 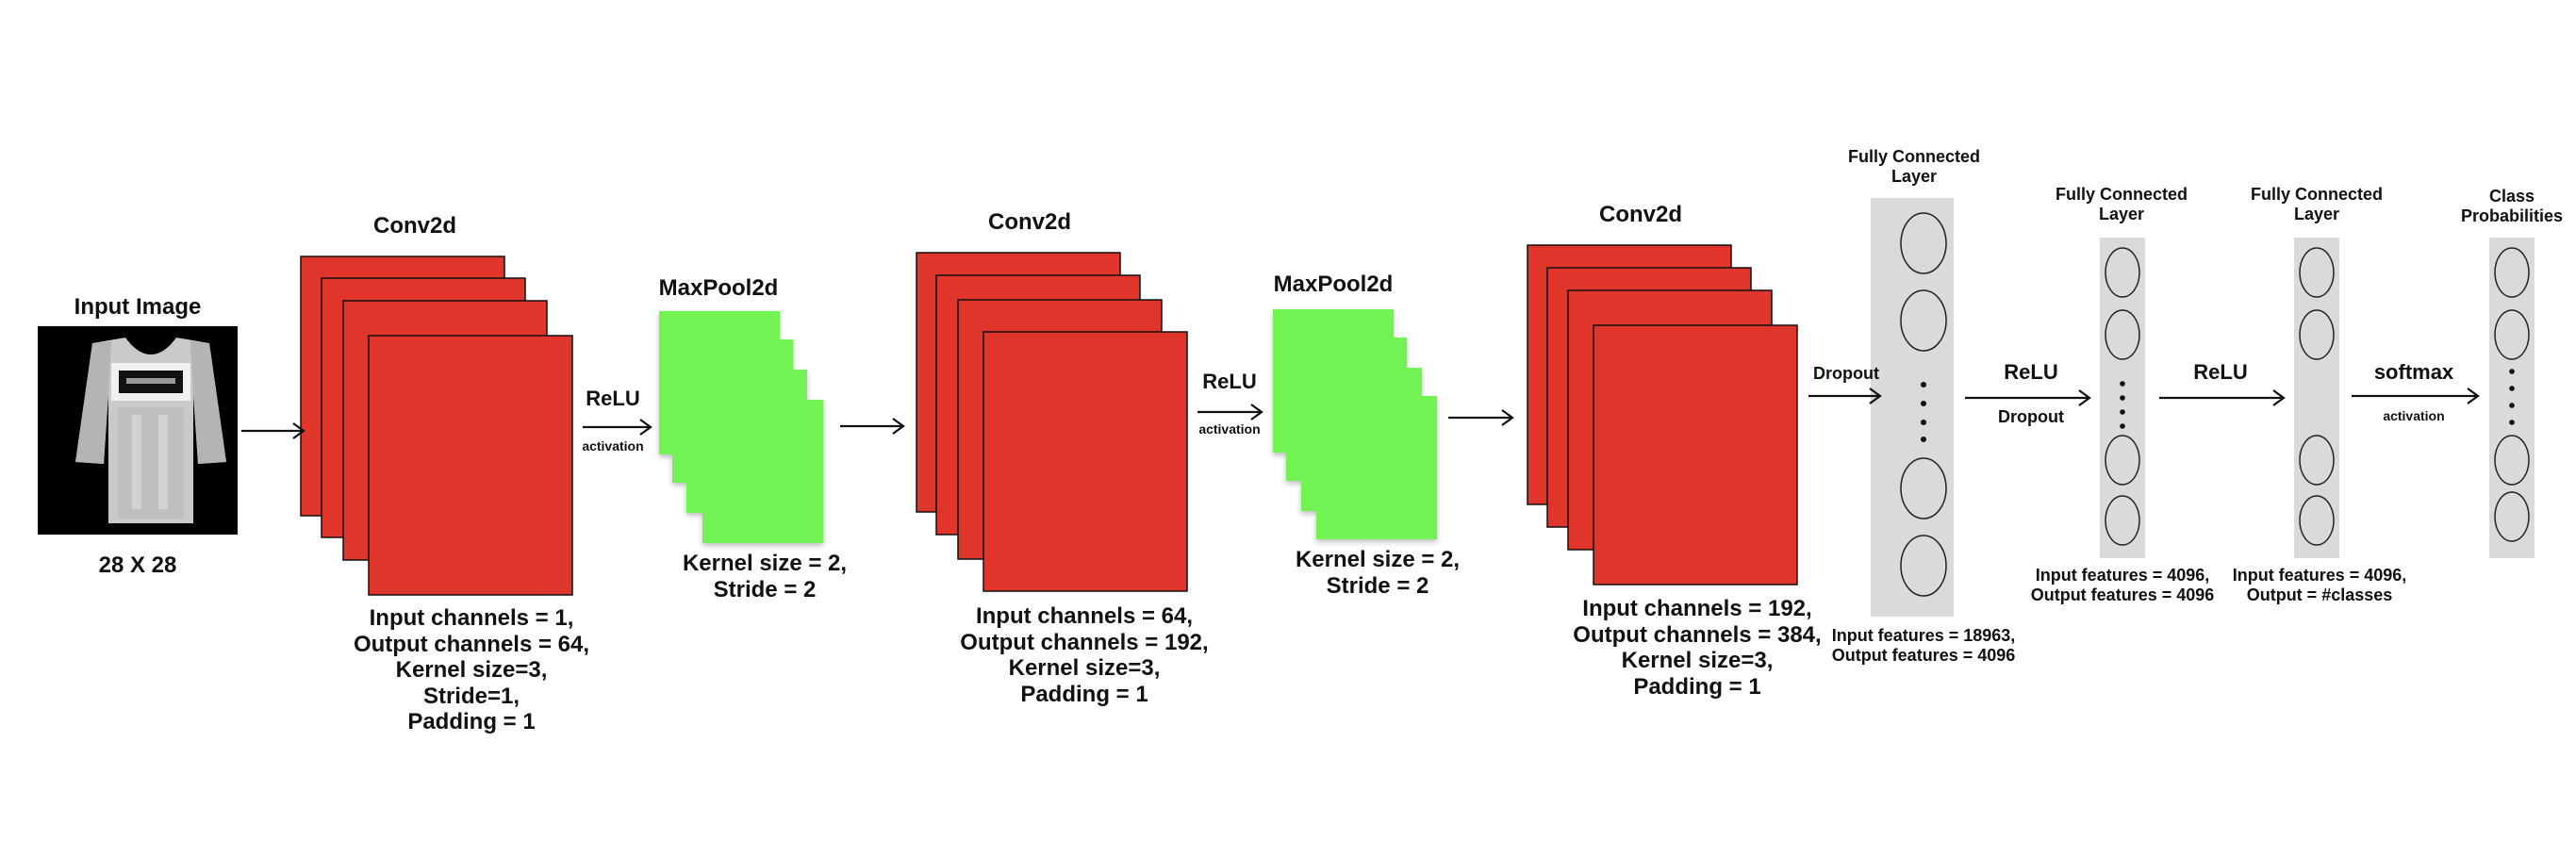 I want to click on relu1-sub: activation, so click(x=613, y=446).